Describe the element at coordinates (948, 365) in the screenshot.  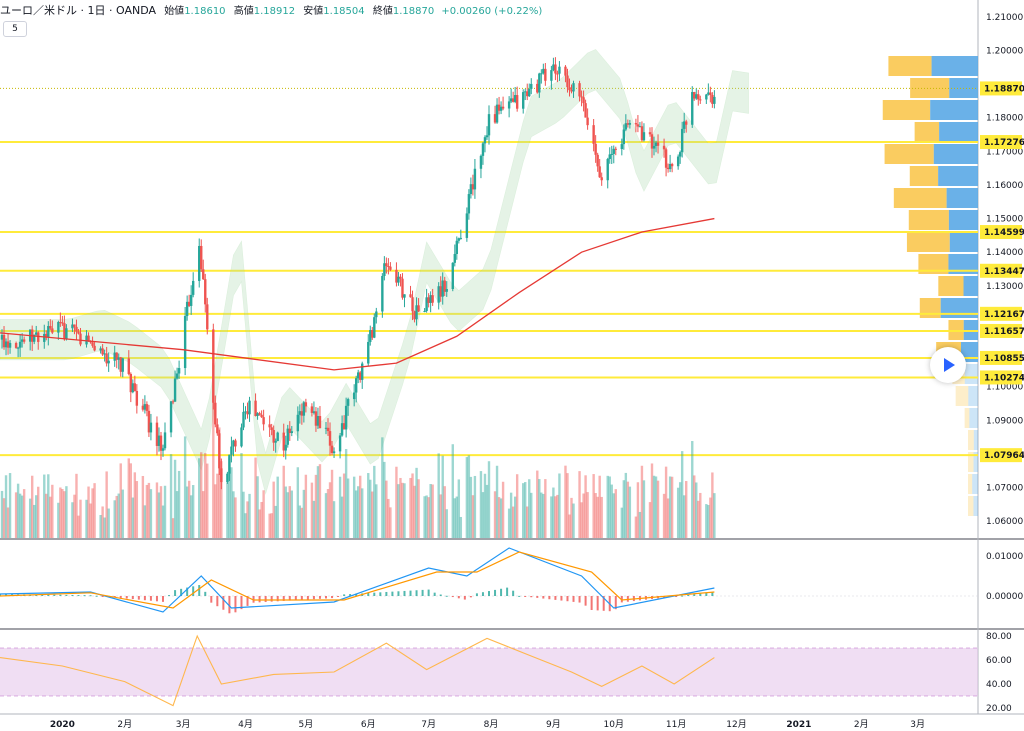
I see `play-icon` at that location.